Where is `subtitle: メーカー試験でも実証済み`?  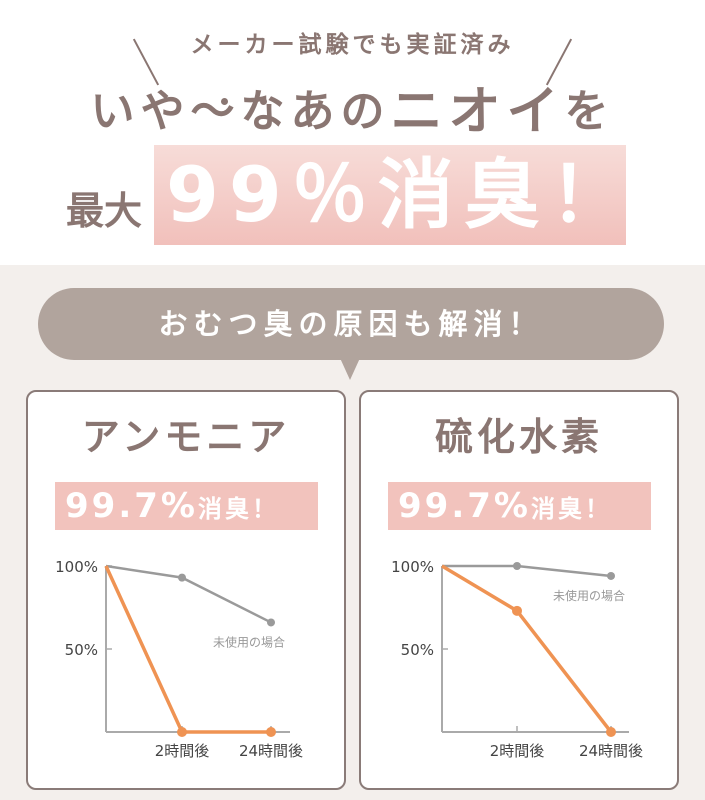
subtitle: メーカー試験でも実証済み is located at coordinates (352, 45).